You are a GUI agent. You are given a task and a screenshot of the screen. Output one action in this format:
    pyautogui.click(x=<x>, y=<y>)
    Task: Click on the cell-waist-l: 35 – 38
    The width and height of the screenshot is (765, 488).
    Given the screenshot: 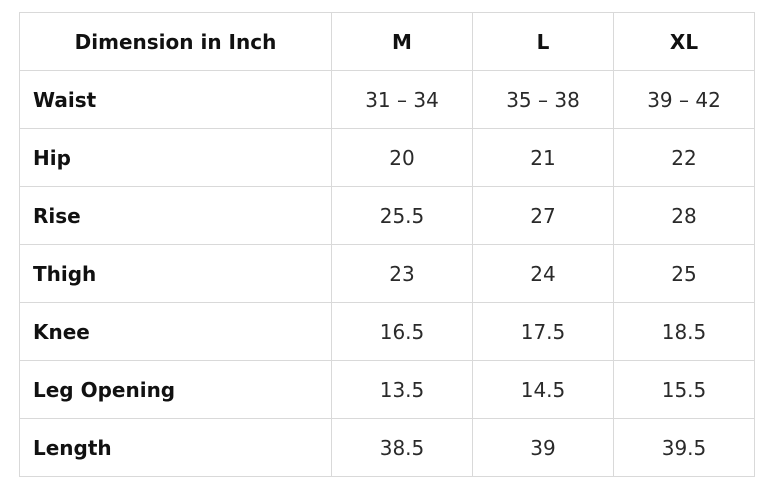 What is the action you would take?
    pyautogui.click(x=543, y=99)
    